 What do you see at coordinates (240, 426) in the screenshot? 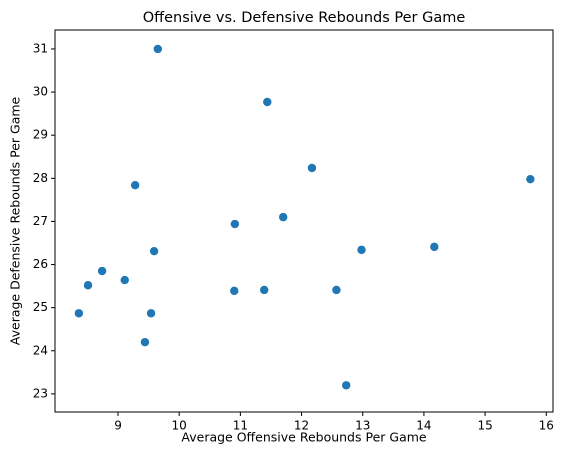
I see `x-tick-label: 11` at bounding box center [240, 426].